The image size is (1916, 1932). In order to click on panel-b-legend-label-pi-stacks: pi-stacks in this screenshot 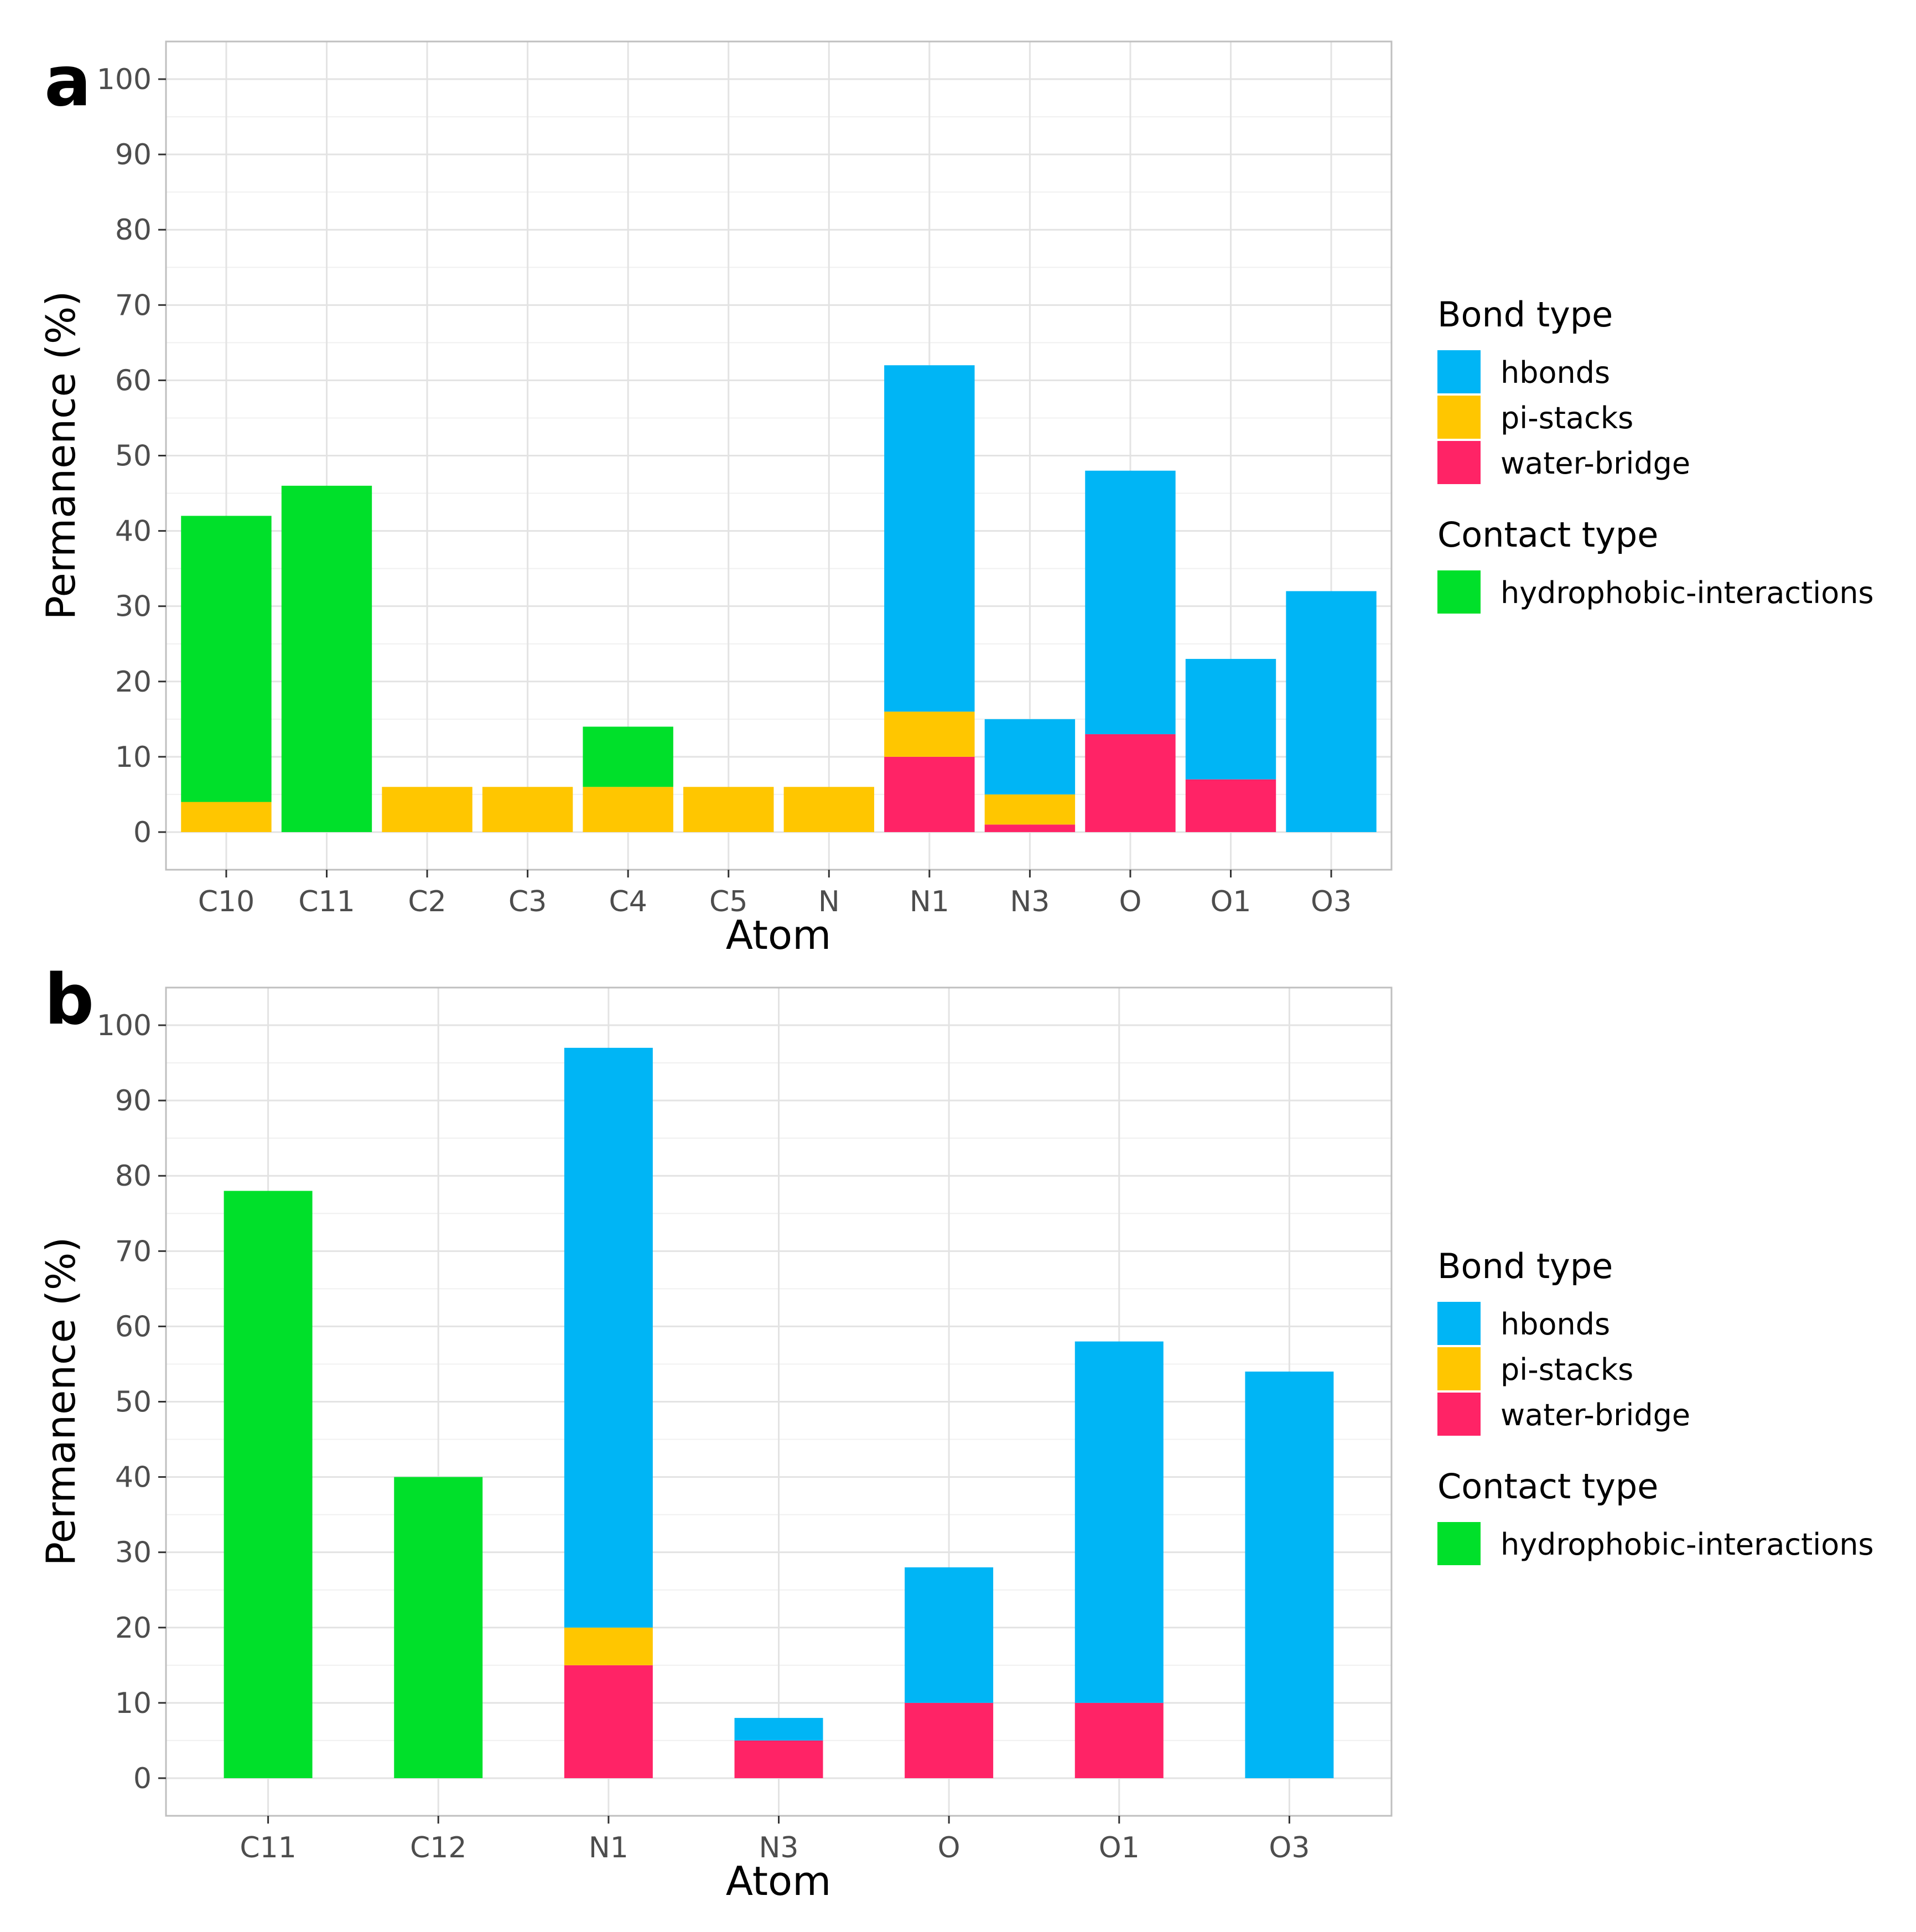, I will do `click(1566, 1370)`.